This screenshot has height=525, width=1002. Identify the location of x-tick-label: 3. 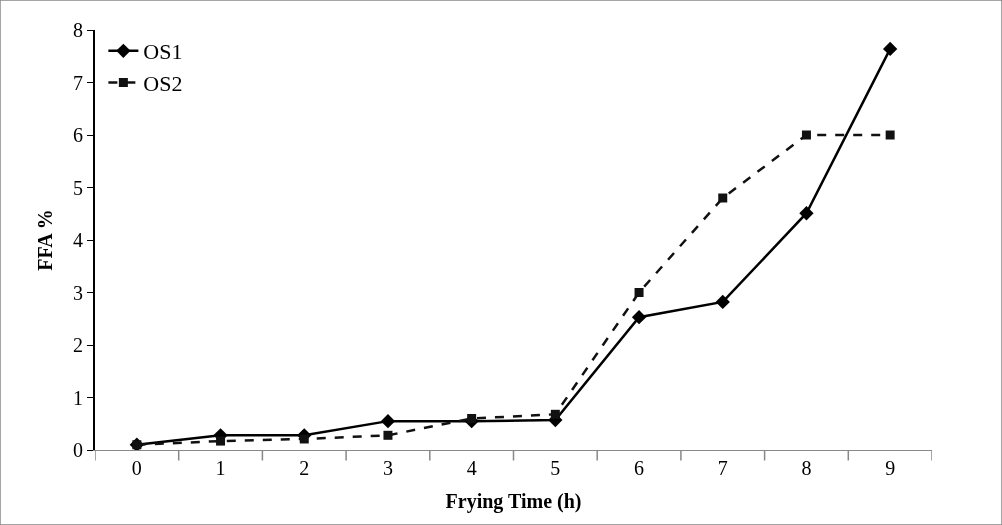
(387, 468).